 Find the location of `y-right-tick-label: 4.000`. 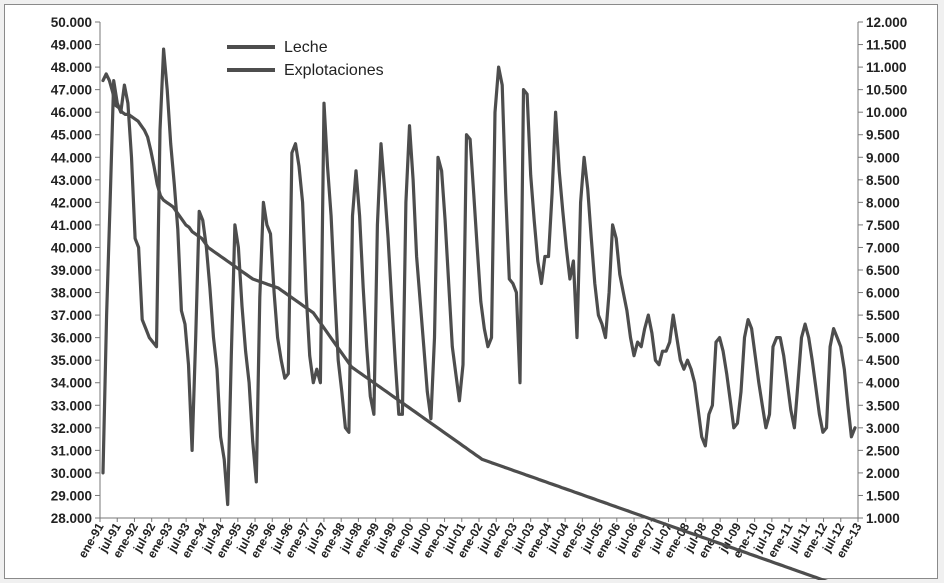

y-right-tick-label: 4.000 is located at coordinates (883, 383).